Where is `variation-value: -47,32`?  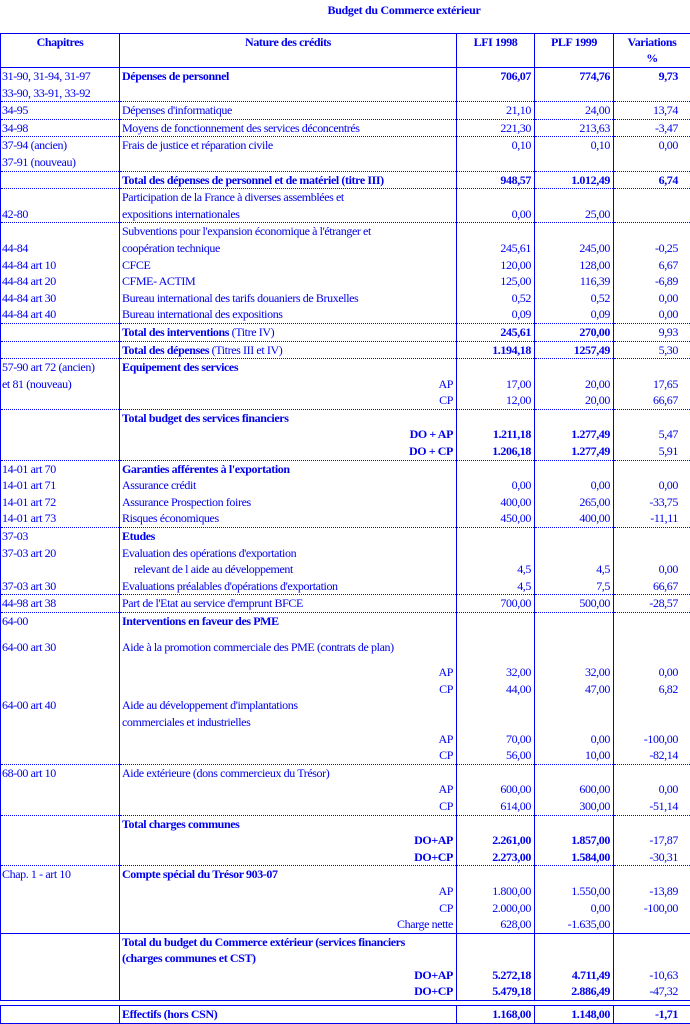 variation-value: -47,32 is located at coordinates (652, 991).